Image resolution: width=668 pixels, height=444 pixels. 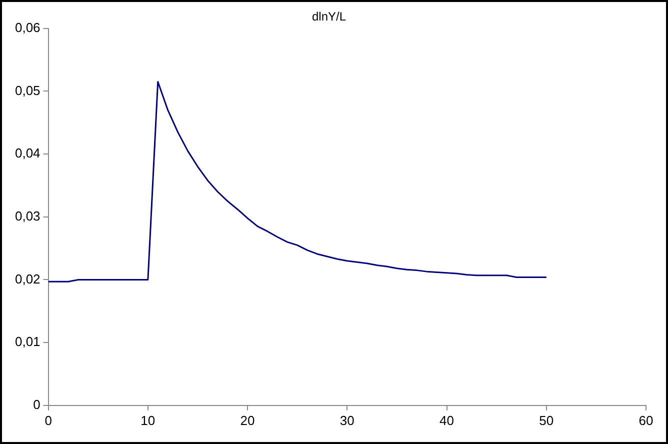 What do you see at coordinates (329, 17) in the screenshot?
I see `chart-title: dlnY/L` at bounding box center [329, 17].